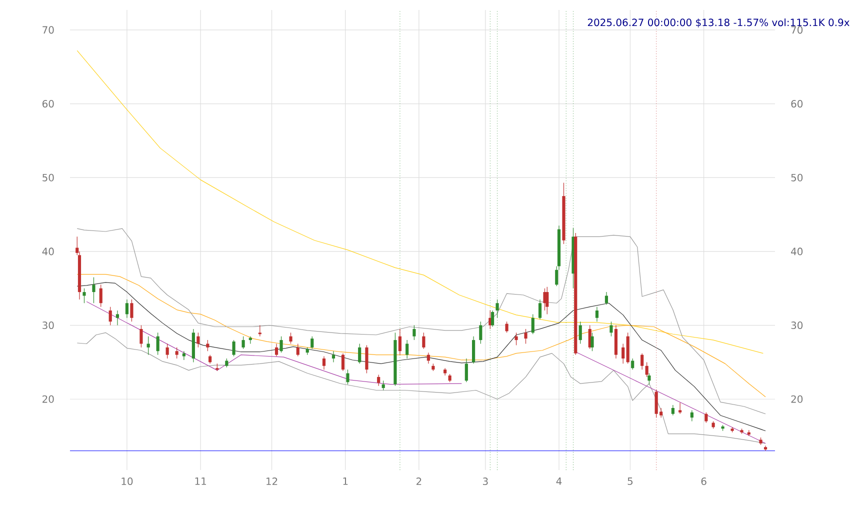  I want to click on y2-tick-label: 60, so click(797, 104).